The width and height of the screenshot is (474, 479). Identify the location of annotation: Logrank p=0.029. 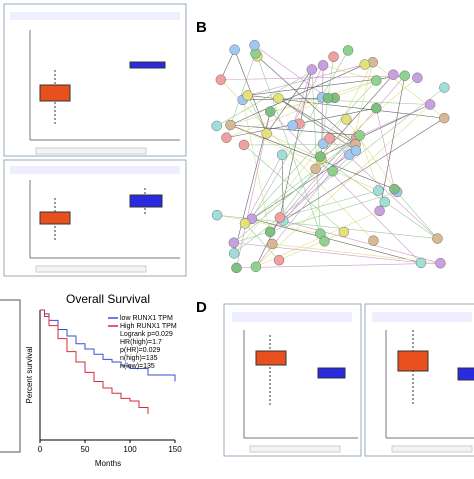
(146, 334).